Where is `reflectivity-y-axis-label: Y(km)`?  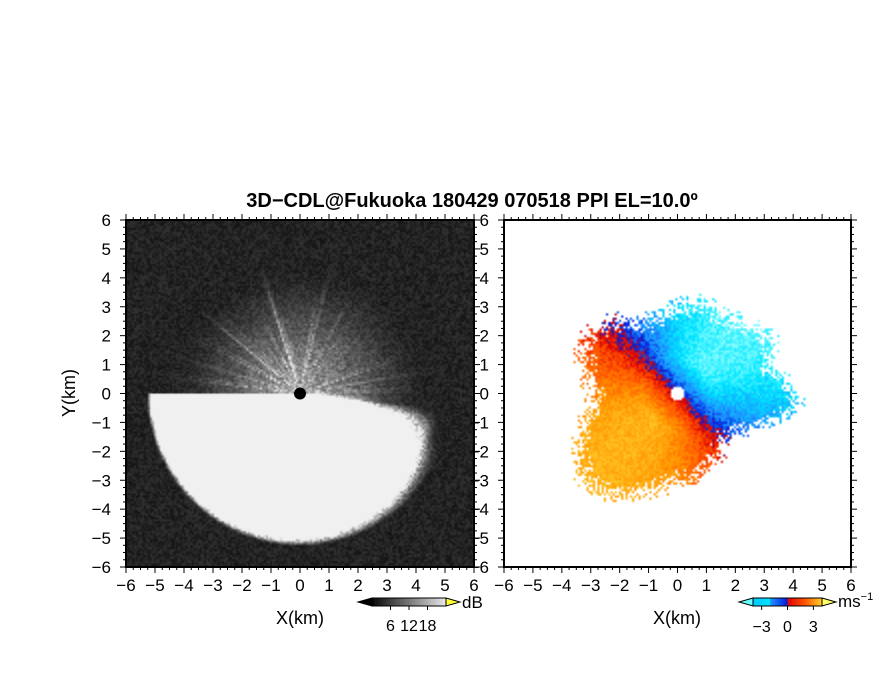 reflectivity-y-axis-label: Y(km) is located at coordinates (69, 393).